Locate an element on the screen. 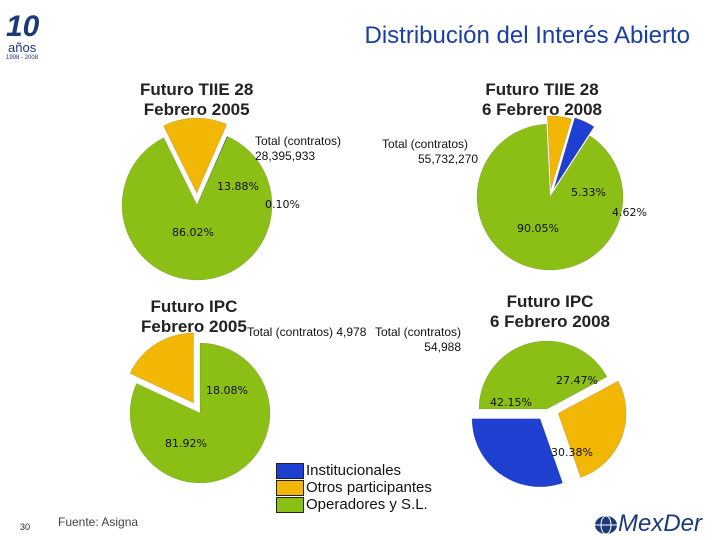 This screenshot has width=720, height=540. pie-1-slice-operadores is located at coordinates (197, 208).